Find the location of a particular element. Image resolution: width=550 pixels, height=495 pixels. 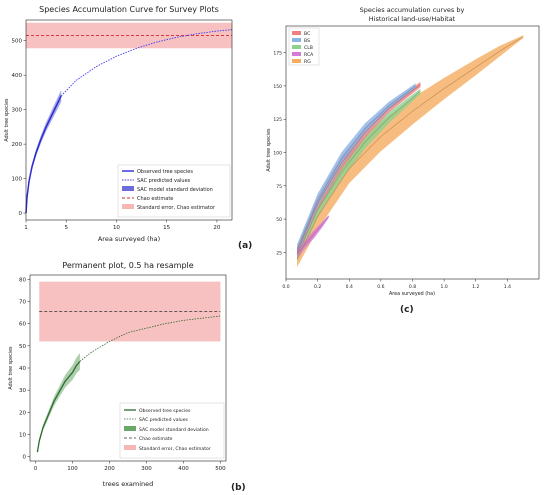

panel-c-line-bc is located at coordinates (358, 168).